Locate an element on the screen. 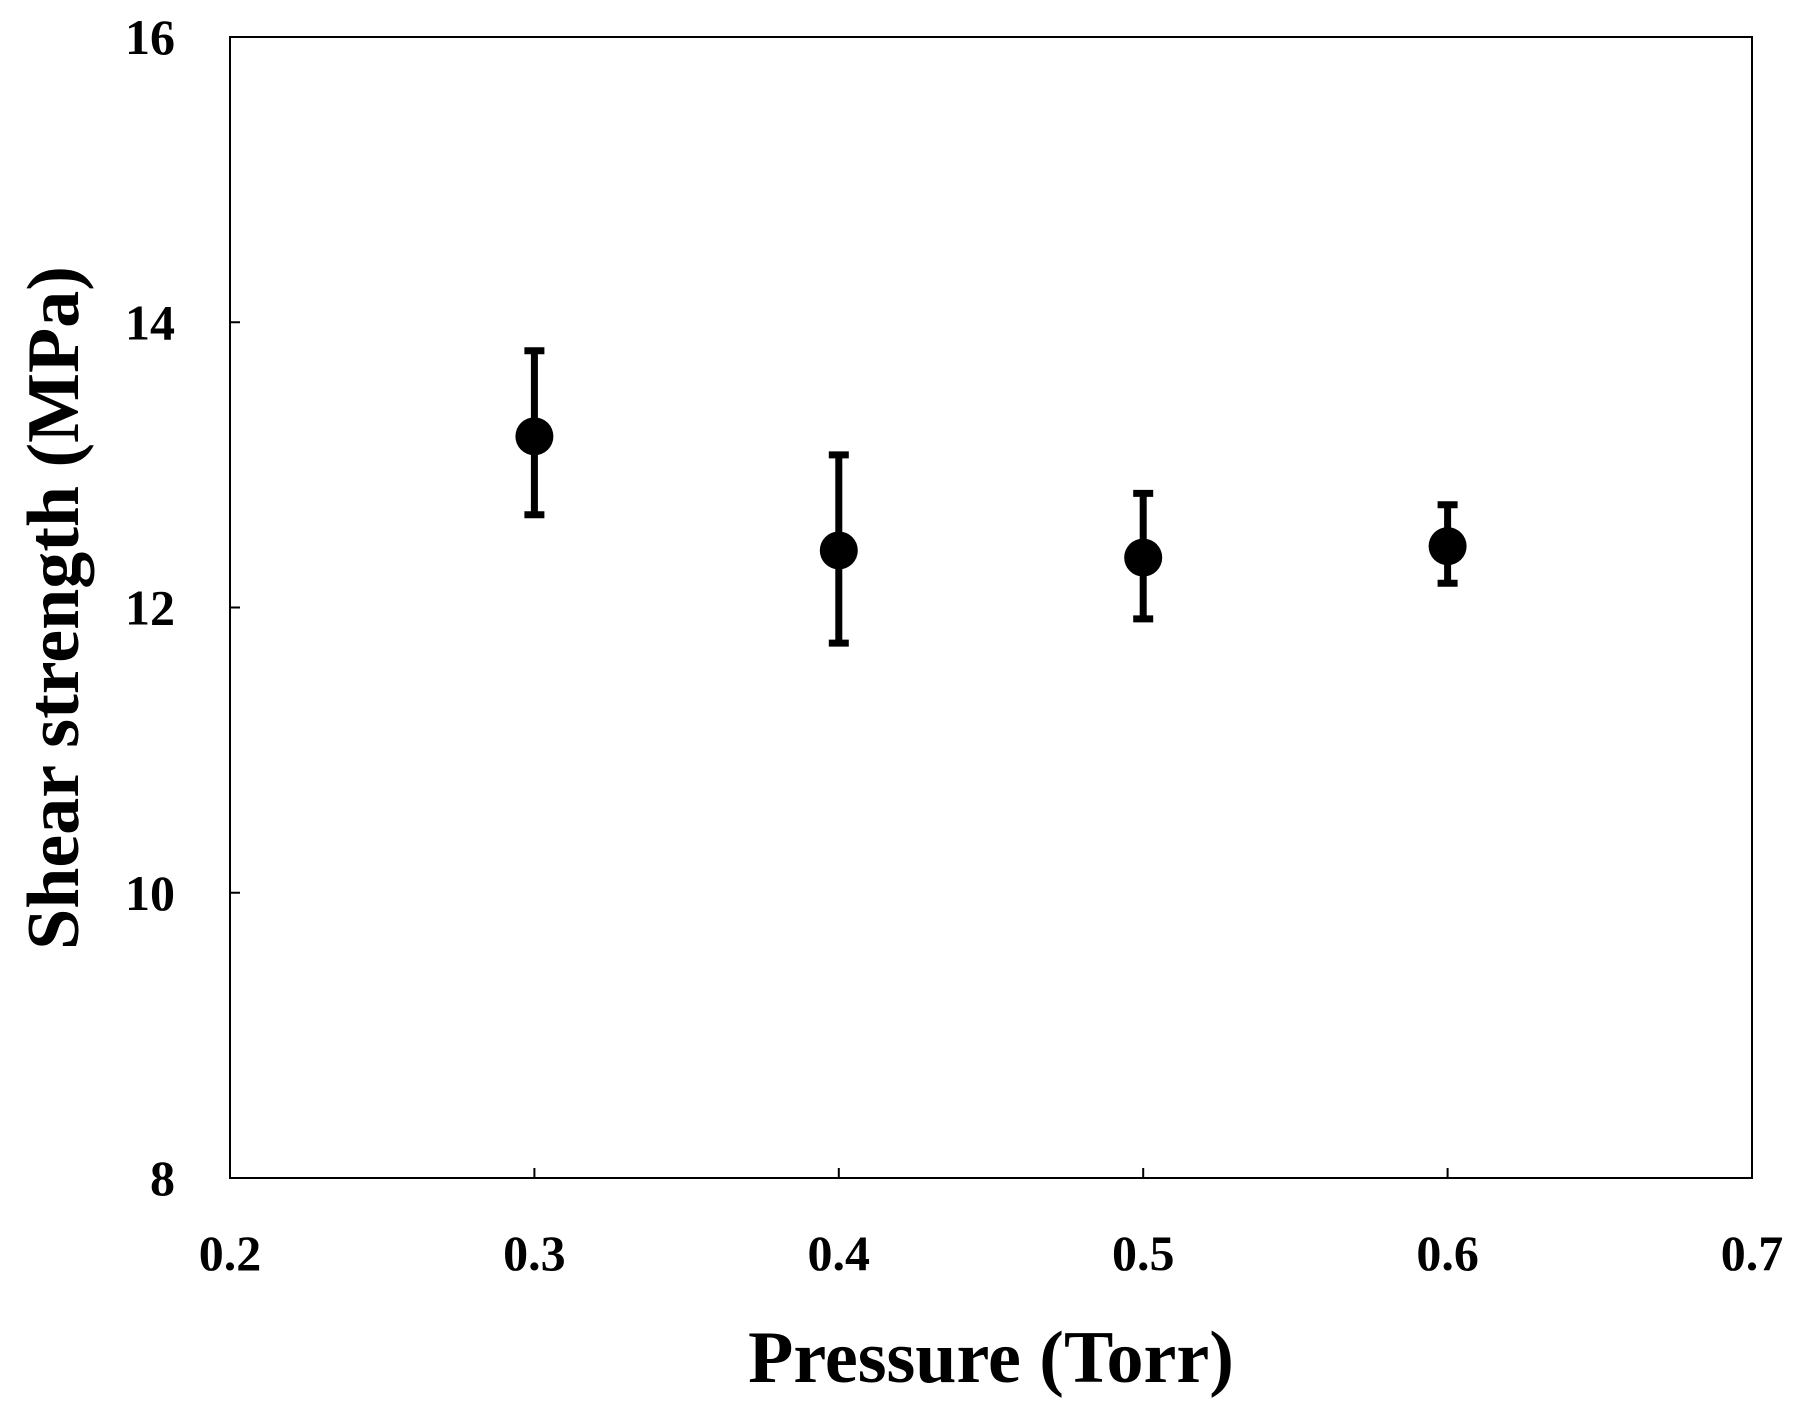  y-axis-title: Shear strength (MPa) is located at coordinates (54, 608).